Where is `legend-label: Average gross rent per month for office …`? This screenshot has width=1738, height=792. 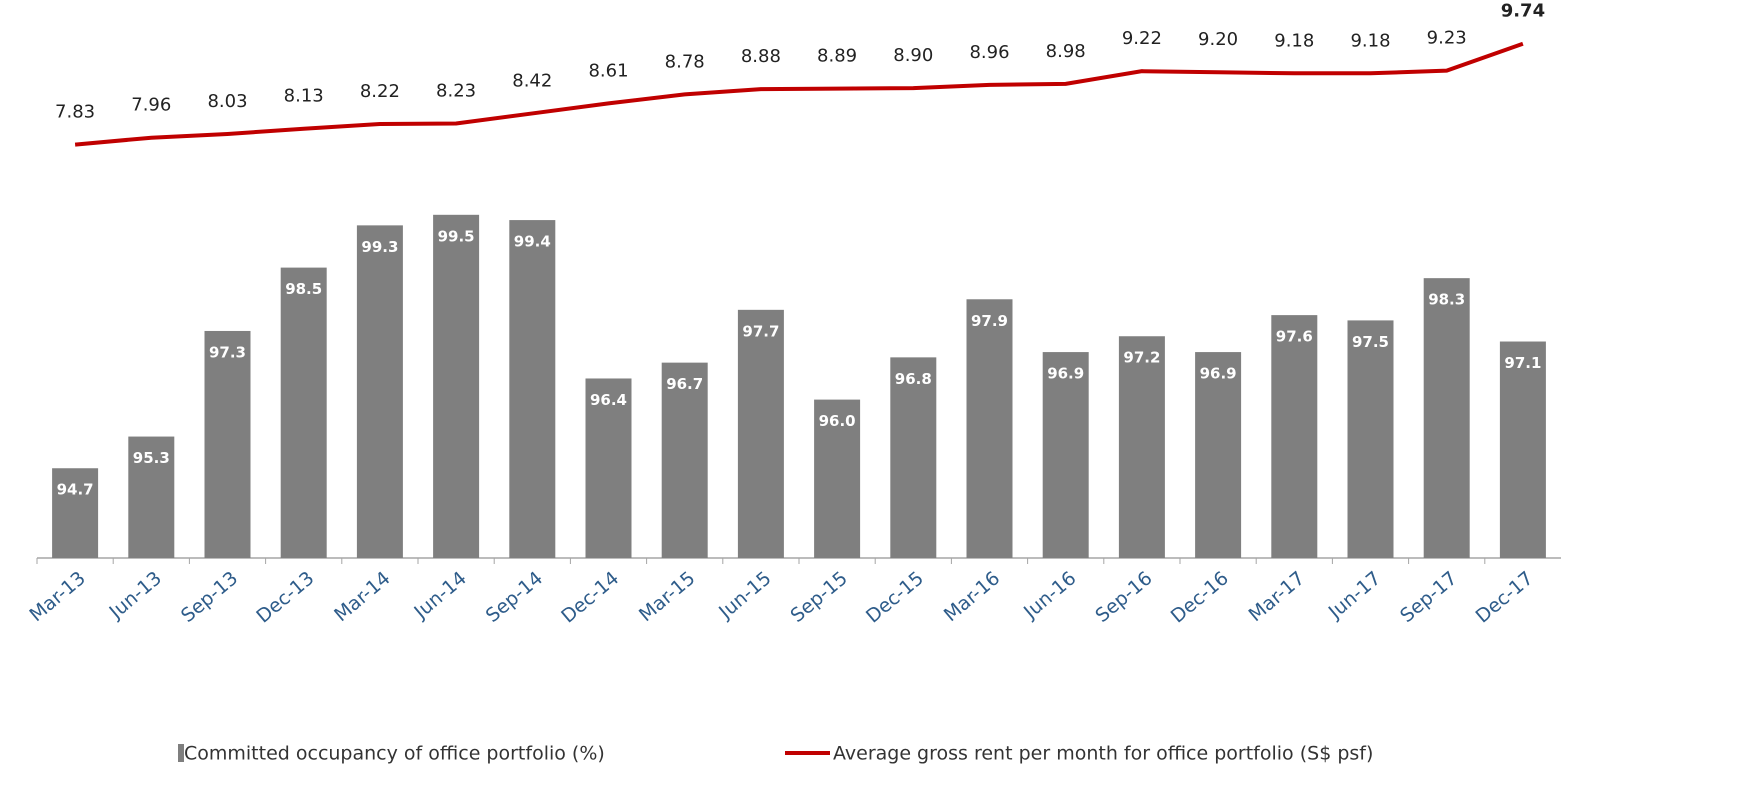 legend-label: Average gross rent per month for office … is located at coordinates (1103, 754).